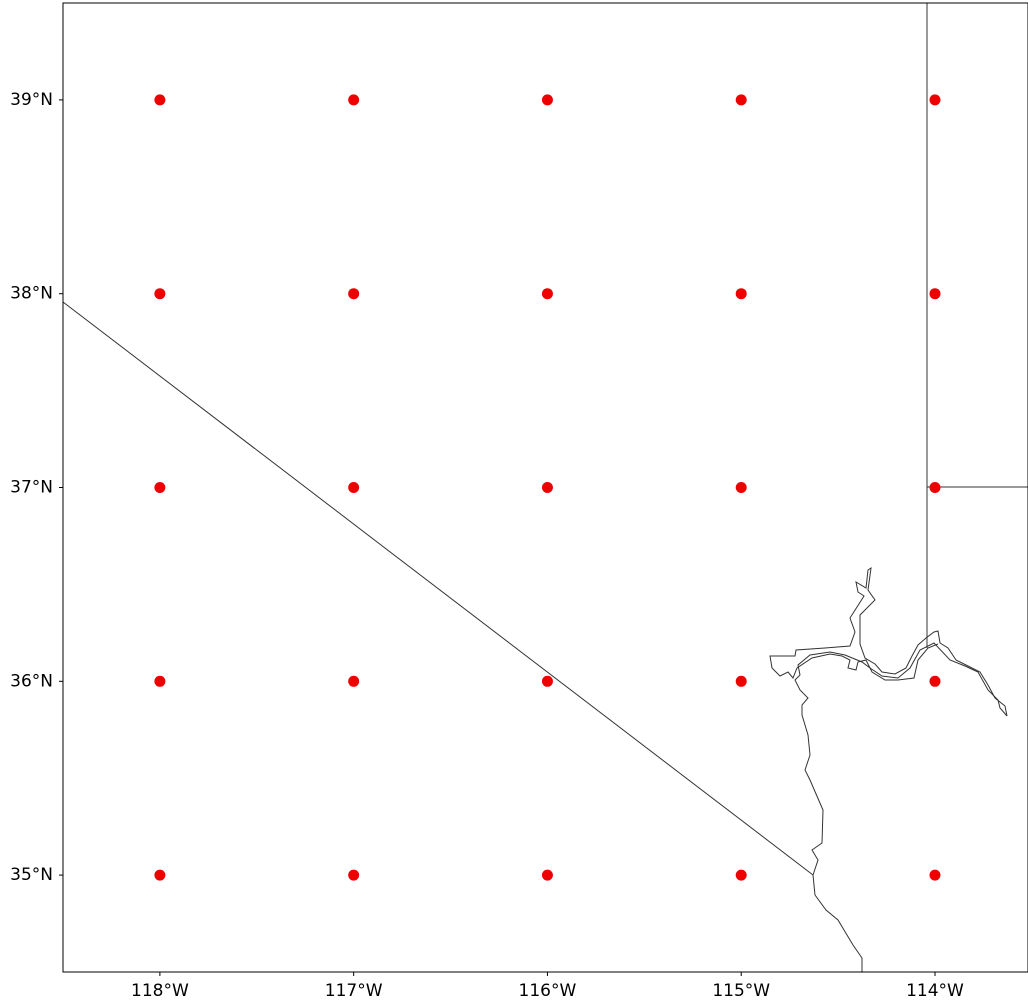  What do you see at coordinates (901, 807) in the screenshot?
I see `river` at bounding box center [901, 807].